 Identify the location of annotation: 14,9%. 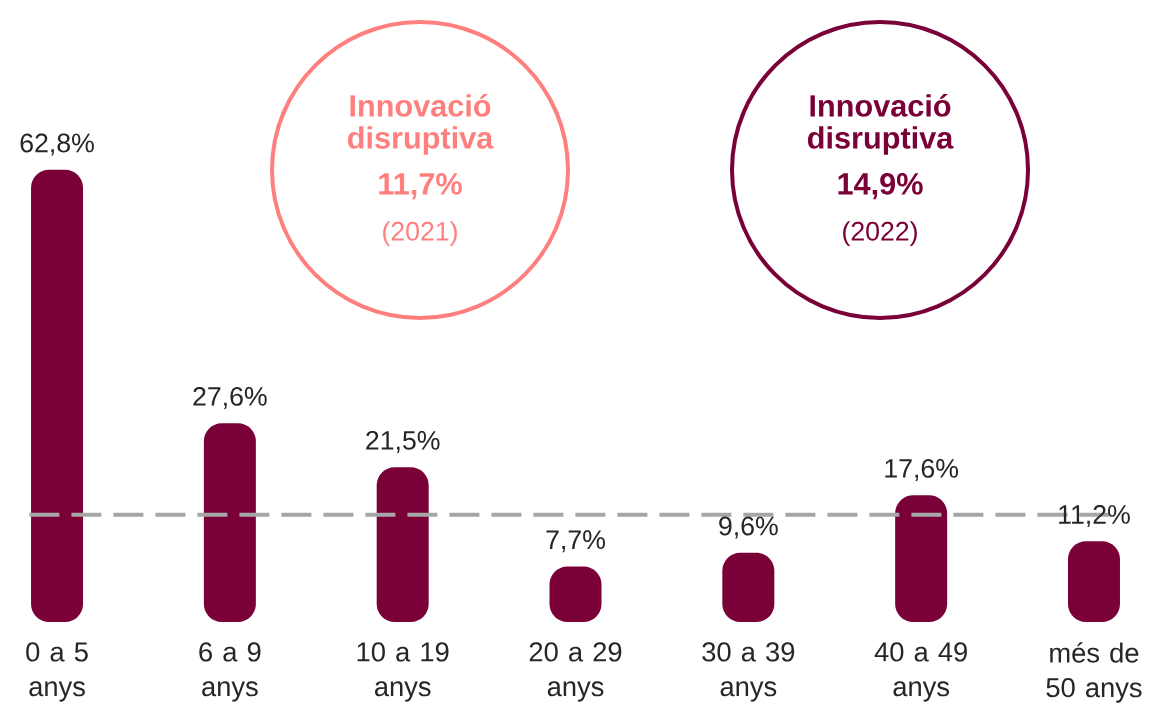
(880, 186).